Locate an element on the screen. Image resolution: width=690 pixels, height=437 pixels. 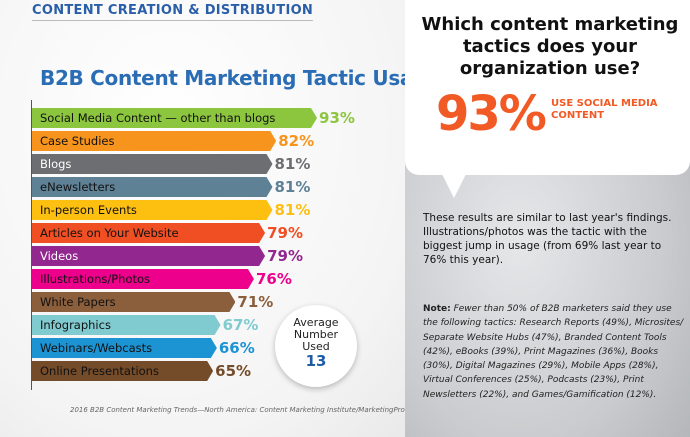
bar: Infographics is located at coordinates (126, 325).